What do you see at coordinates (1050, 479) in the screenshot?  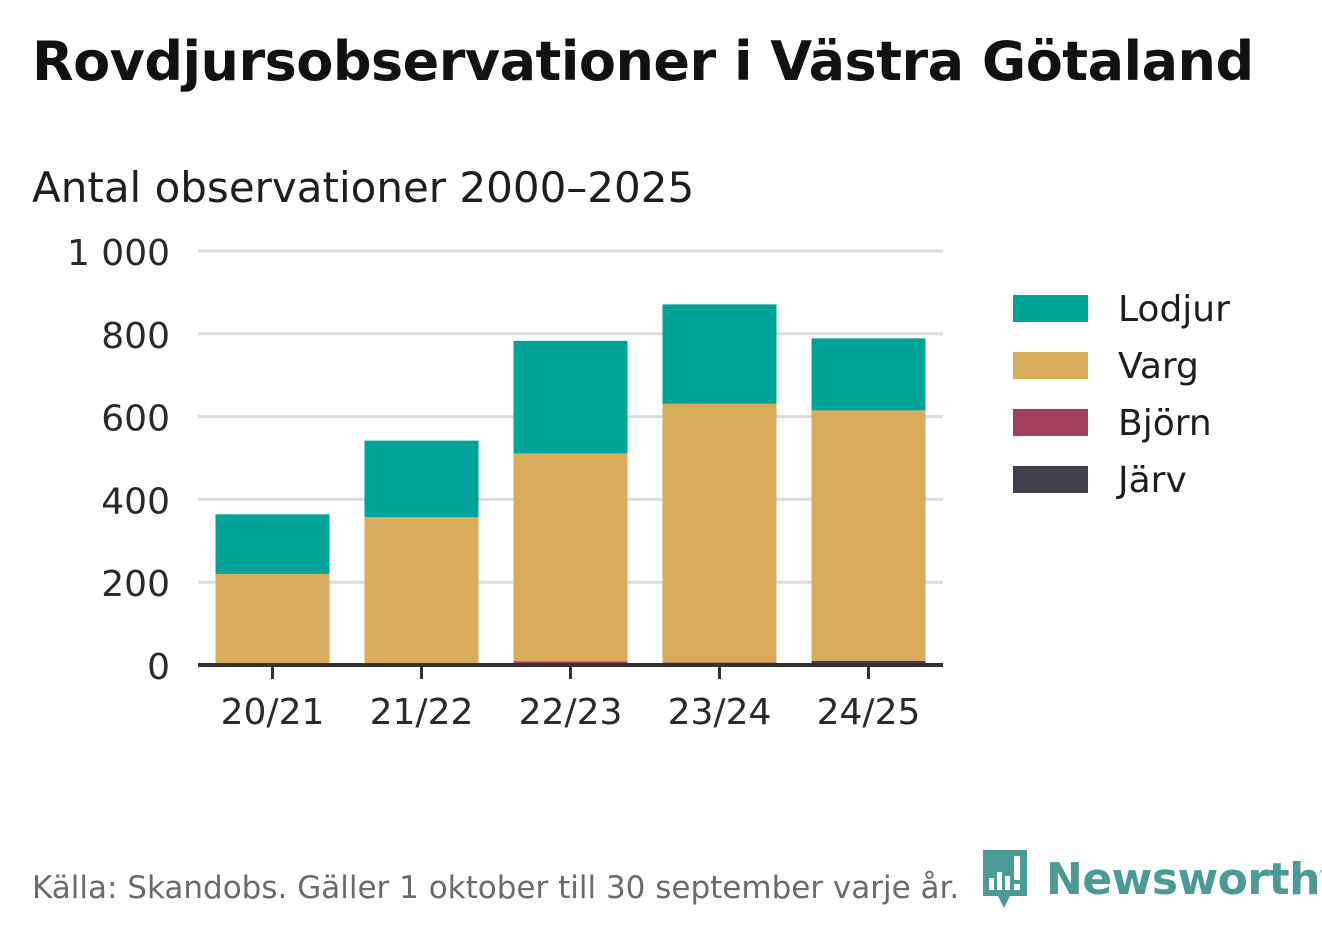 I see `legend-swatch-jarv` at bounding box center [1050, 479].